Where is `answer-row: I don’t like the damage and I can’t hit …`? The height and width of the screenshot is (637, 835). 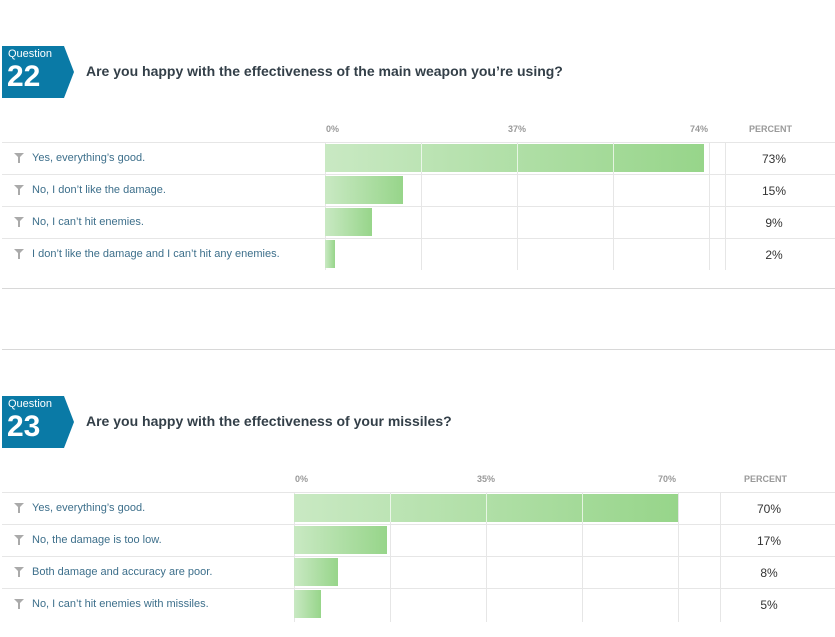
answer-row: I don’t like the damage and I can’t hit … is located at coordinates (418, 254).